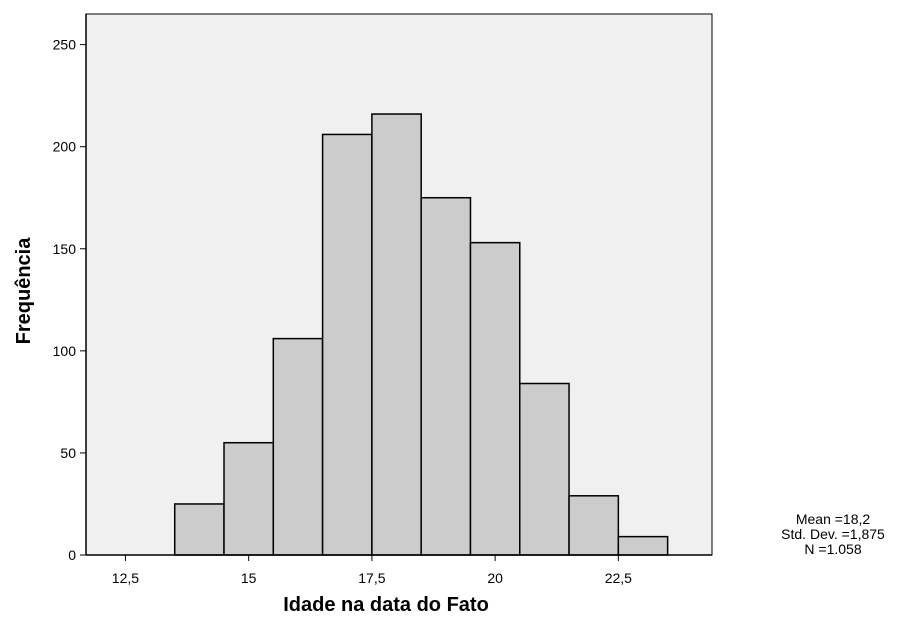  What do you see at coordinates (371, 578) in the screenshot?
I see `x-tick-label: 17,5` at bounding box center [371, 578].